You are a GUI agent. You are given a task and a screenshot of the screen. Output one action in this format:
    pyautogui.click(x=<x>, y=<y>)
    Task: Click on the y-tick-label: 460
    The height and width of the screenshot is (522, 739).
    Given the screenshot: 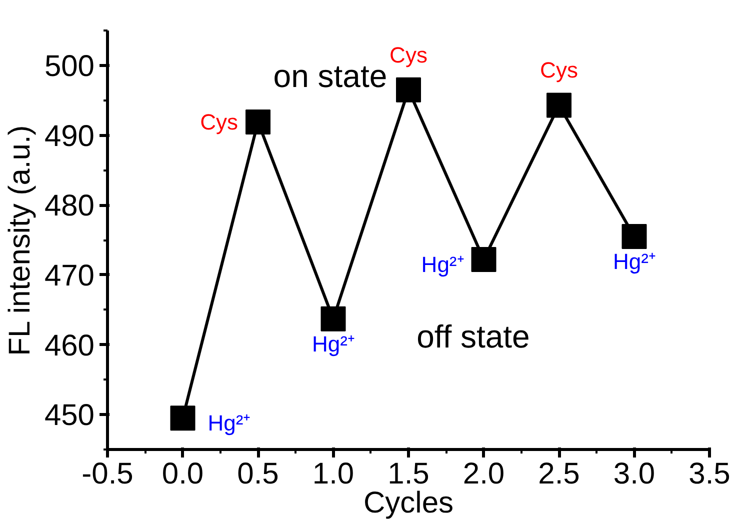 What is the action you would take?
    pyautogui.click(x=69, y=345)
    